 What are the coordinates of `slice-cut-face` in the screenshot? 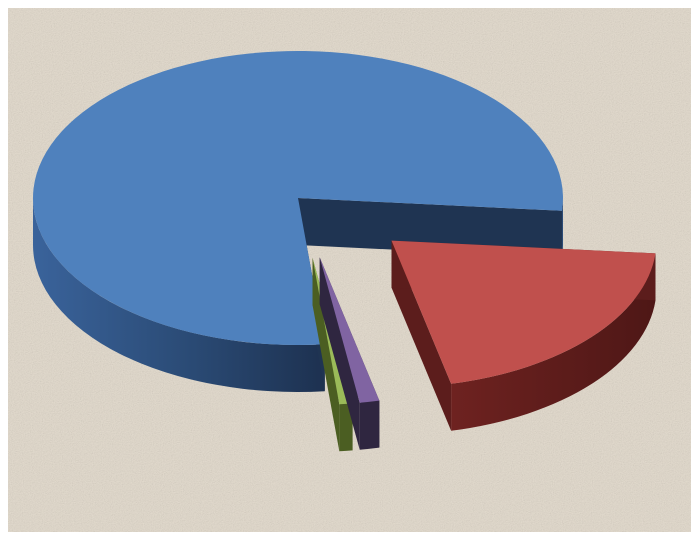 It's located at (430, 228).